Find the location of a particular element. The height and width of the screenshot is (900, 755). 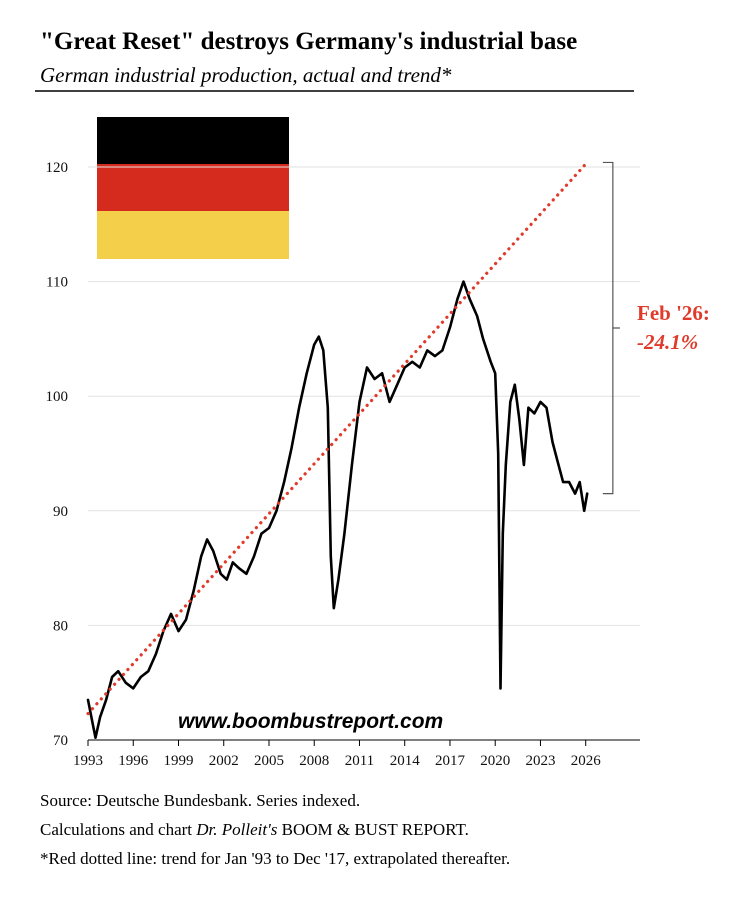

x-tick-label: 1999 is located at coordinates (178, 761).